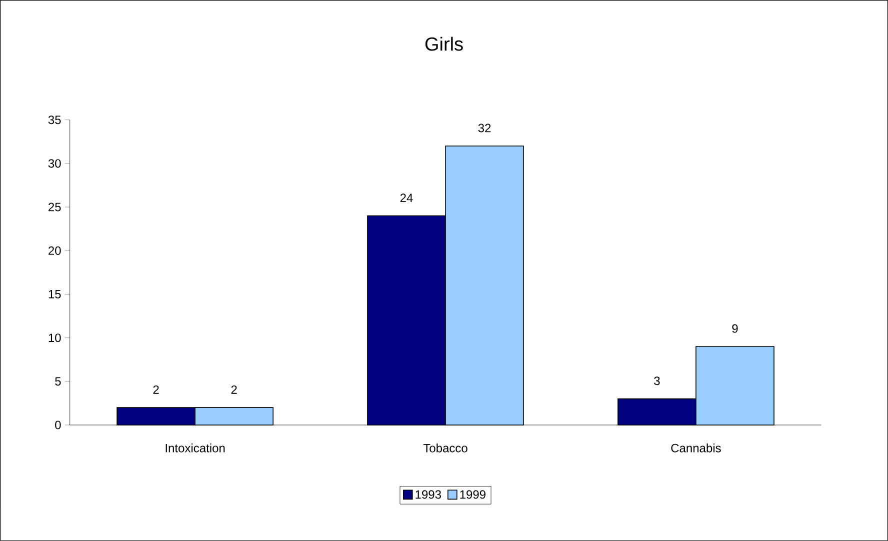  I want to click on y-tick-label: 35, so click(54, 120).